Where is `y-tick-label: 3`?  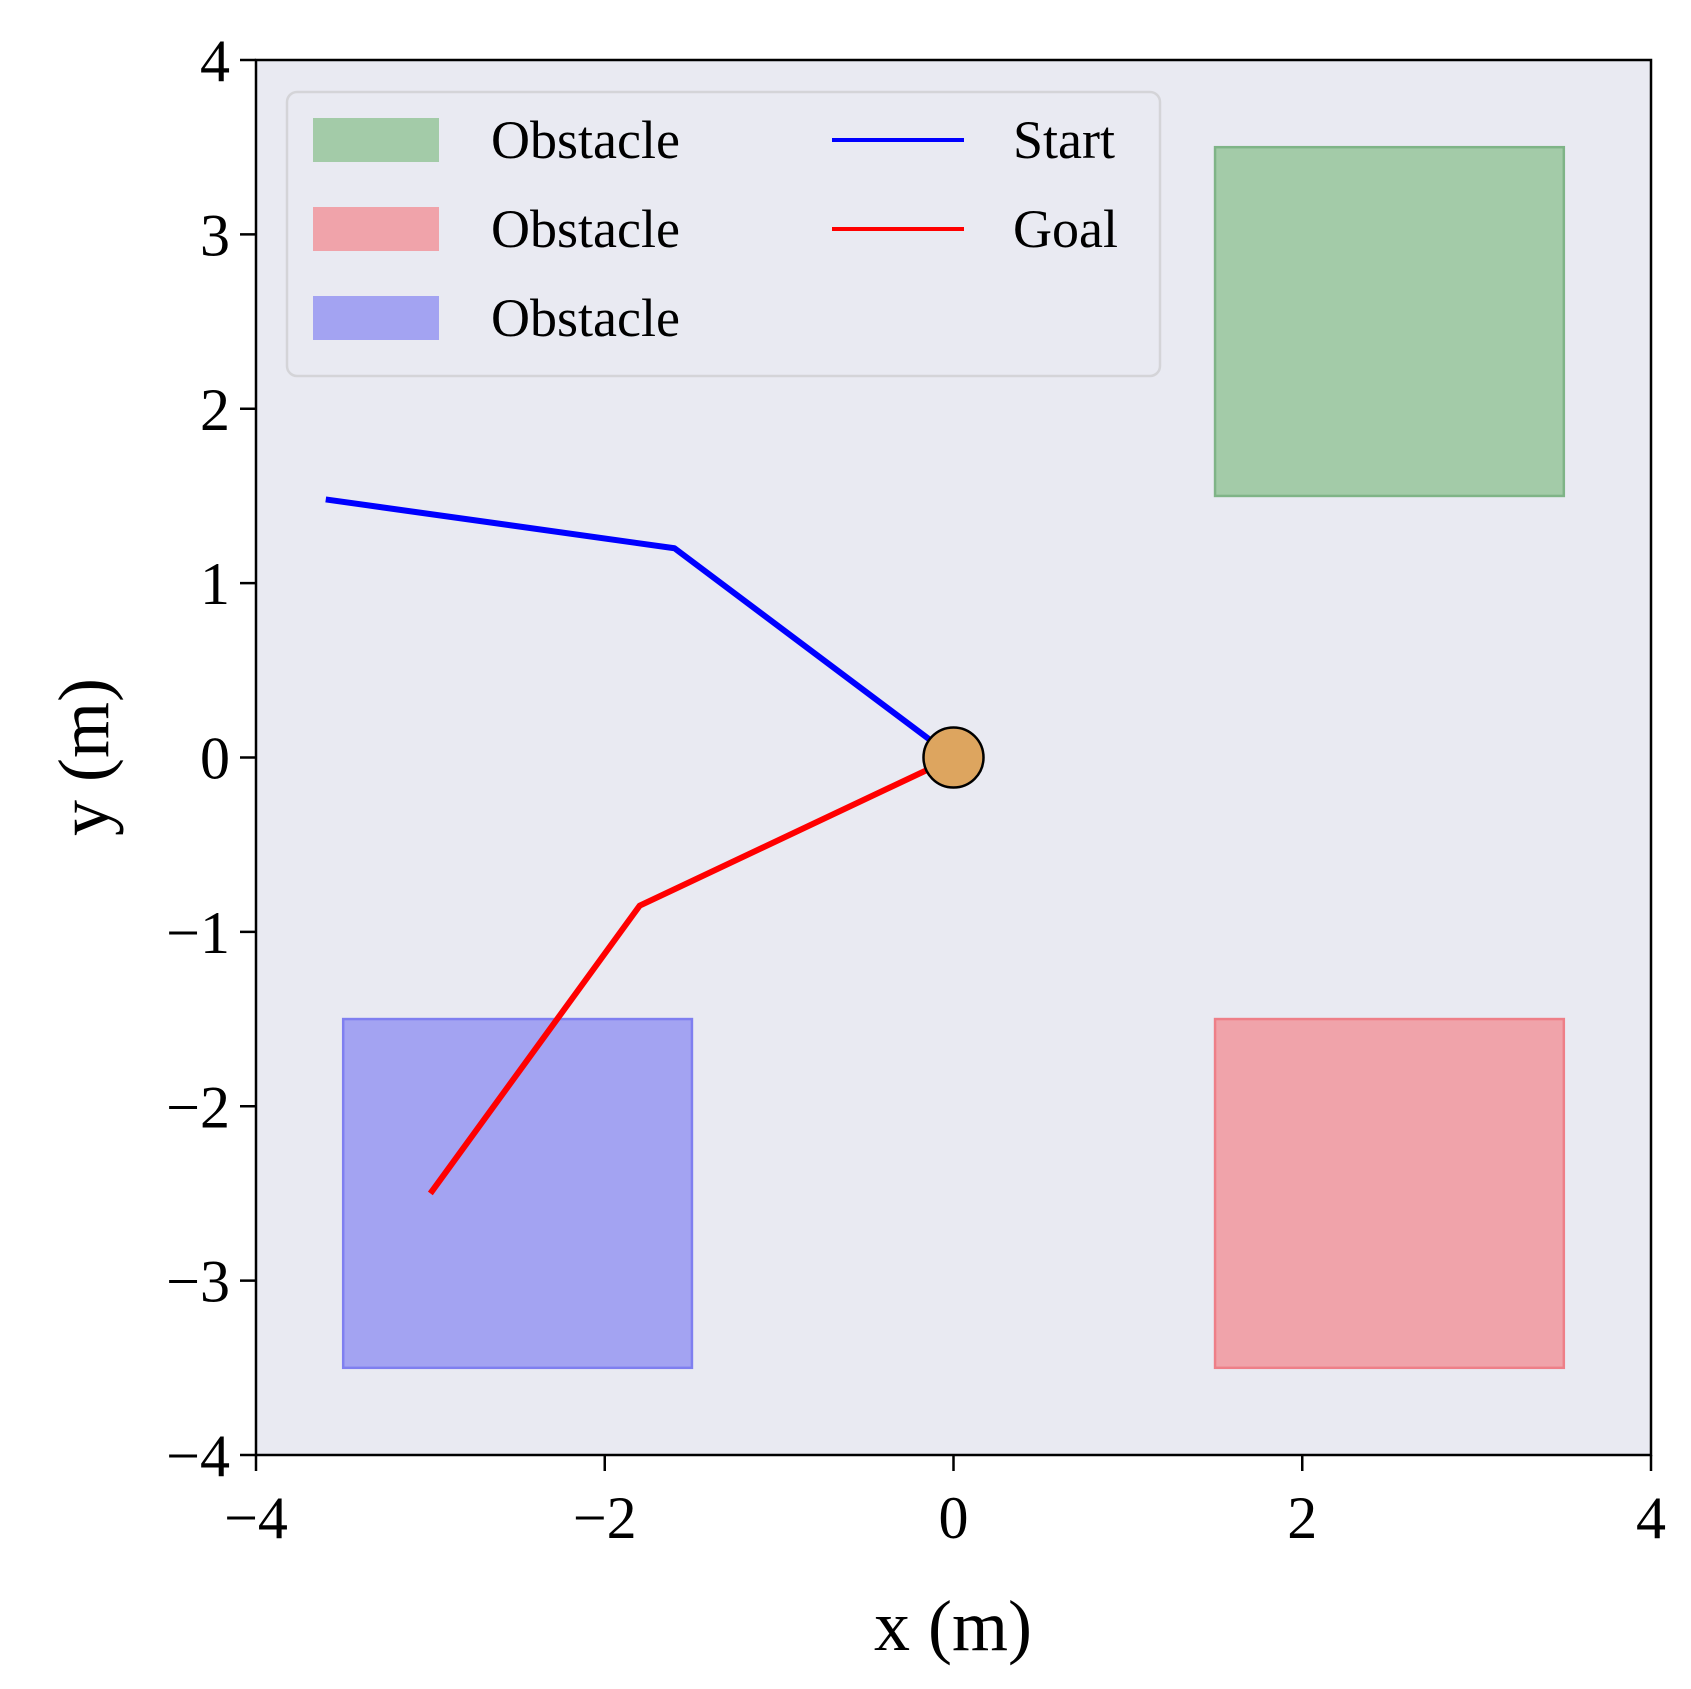 y-tick-label: 3 is located at coordinates (215, 235).